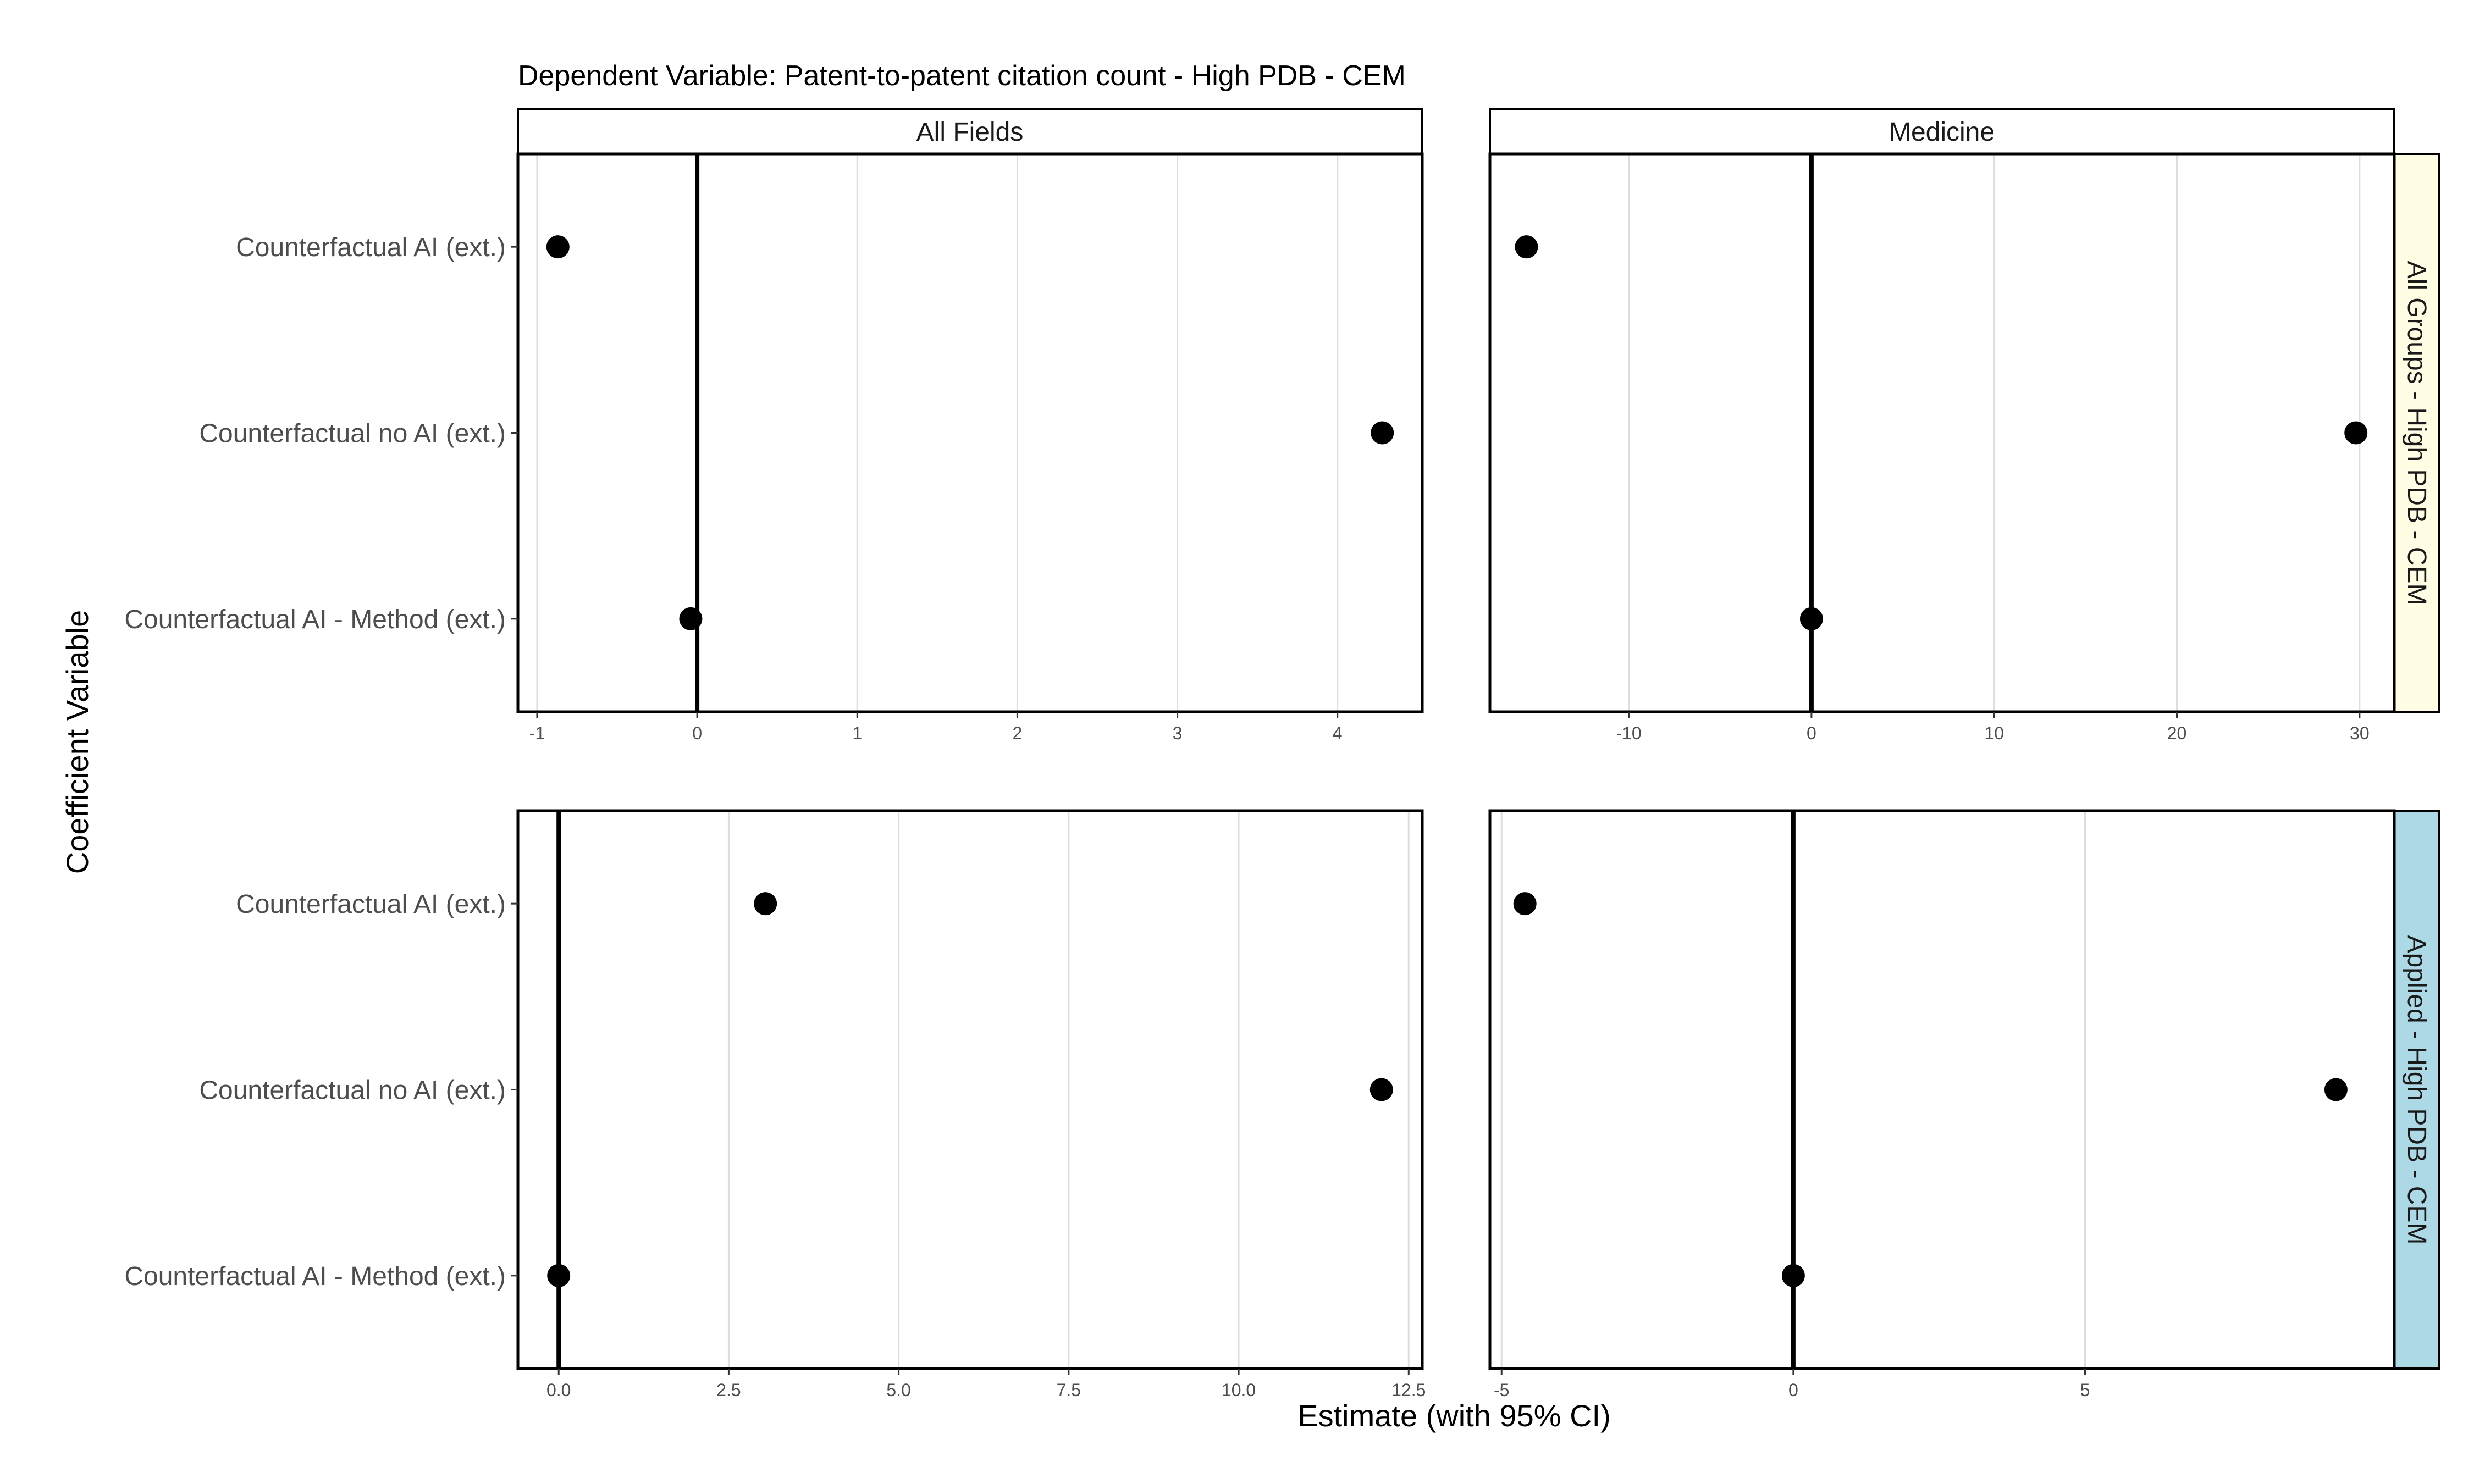 The width and height of the screenshot is (2474, 1484). I want to click on x-tick-label-all-groups-medicine: 10, so click(1994, 733).